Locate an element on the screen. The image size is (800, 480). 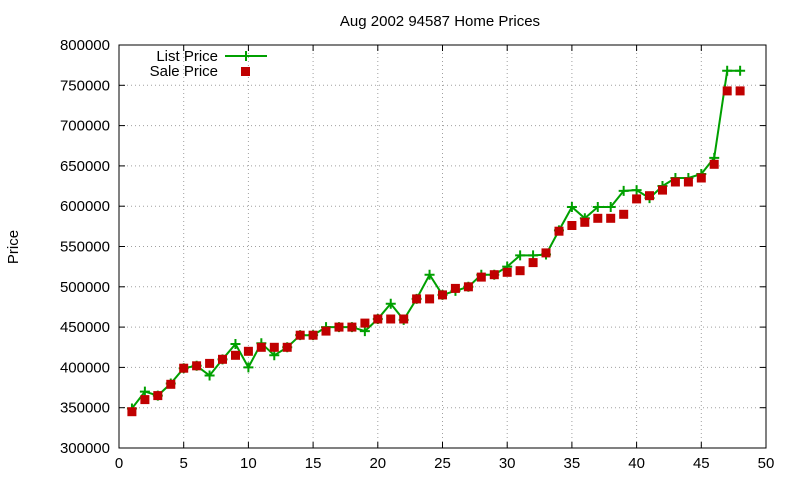
y-tick-label: 450000 is located at coordinates (85, 327).